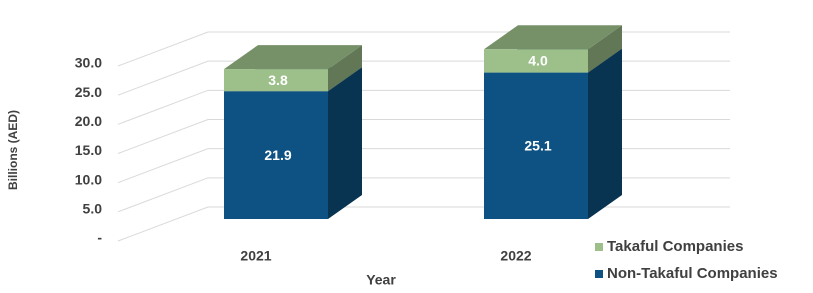 The width and height of the screenshot is (813, 293). I want to click on x-tick-label: 2021, so click(255, 256).